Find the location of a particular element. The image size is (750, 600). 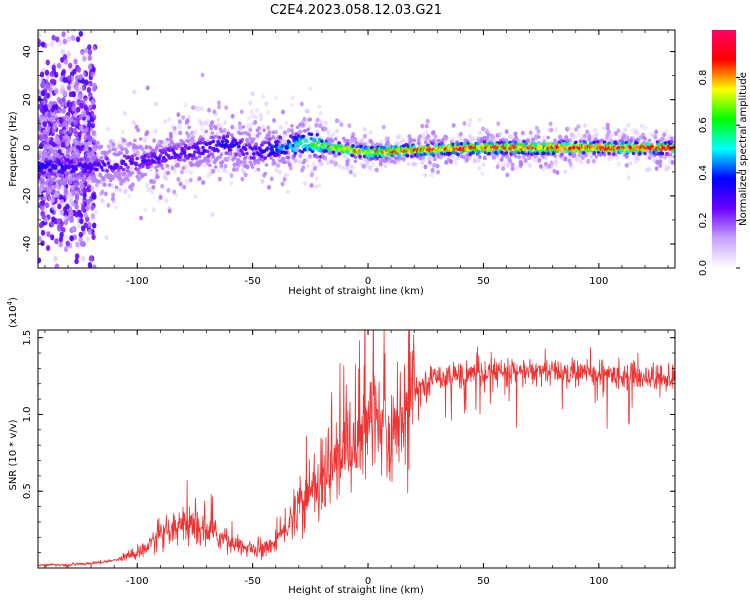

heatmap-y-axis-label: Frequency (Hz) is located at coordinates (13, 149).